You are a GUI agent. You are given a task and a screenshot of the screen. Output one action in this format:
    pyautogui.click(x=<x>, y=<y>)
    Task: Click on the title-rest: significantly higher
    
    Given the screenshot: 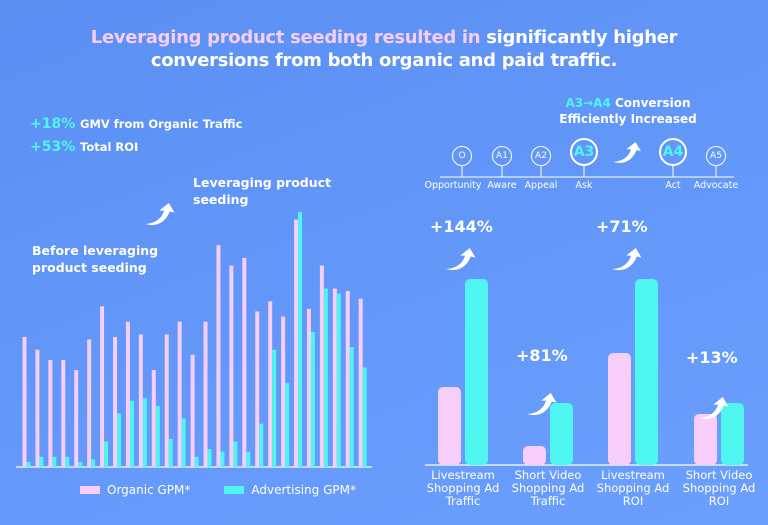 What is the action you would take?
    pyautogui.click(x=579, y=37)
    